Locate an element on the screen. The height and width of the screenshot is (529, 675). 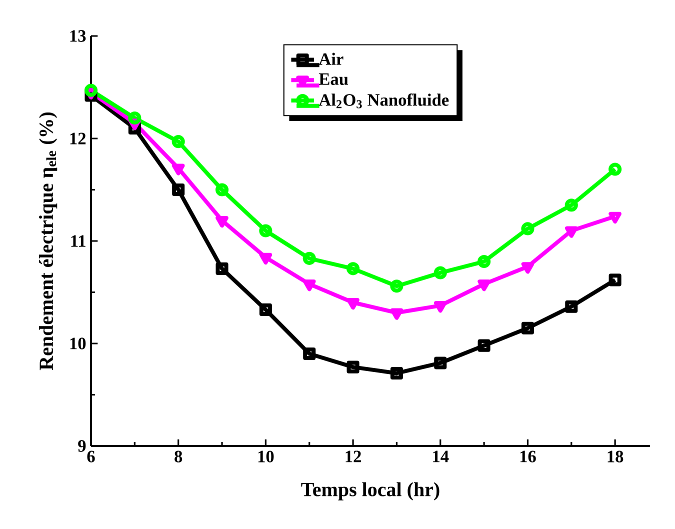
x-tick-label: 10 is located at coordinates (266, 456).